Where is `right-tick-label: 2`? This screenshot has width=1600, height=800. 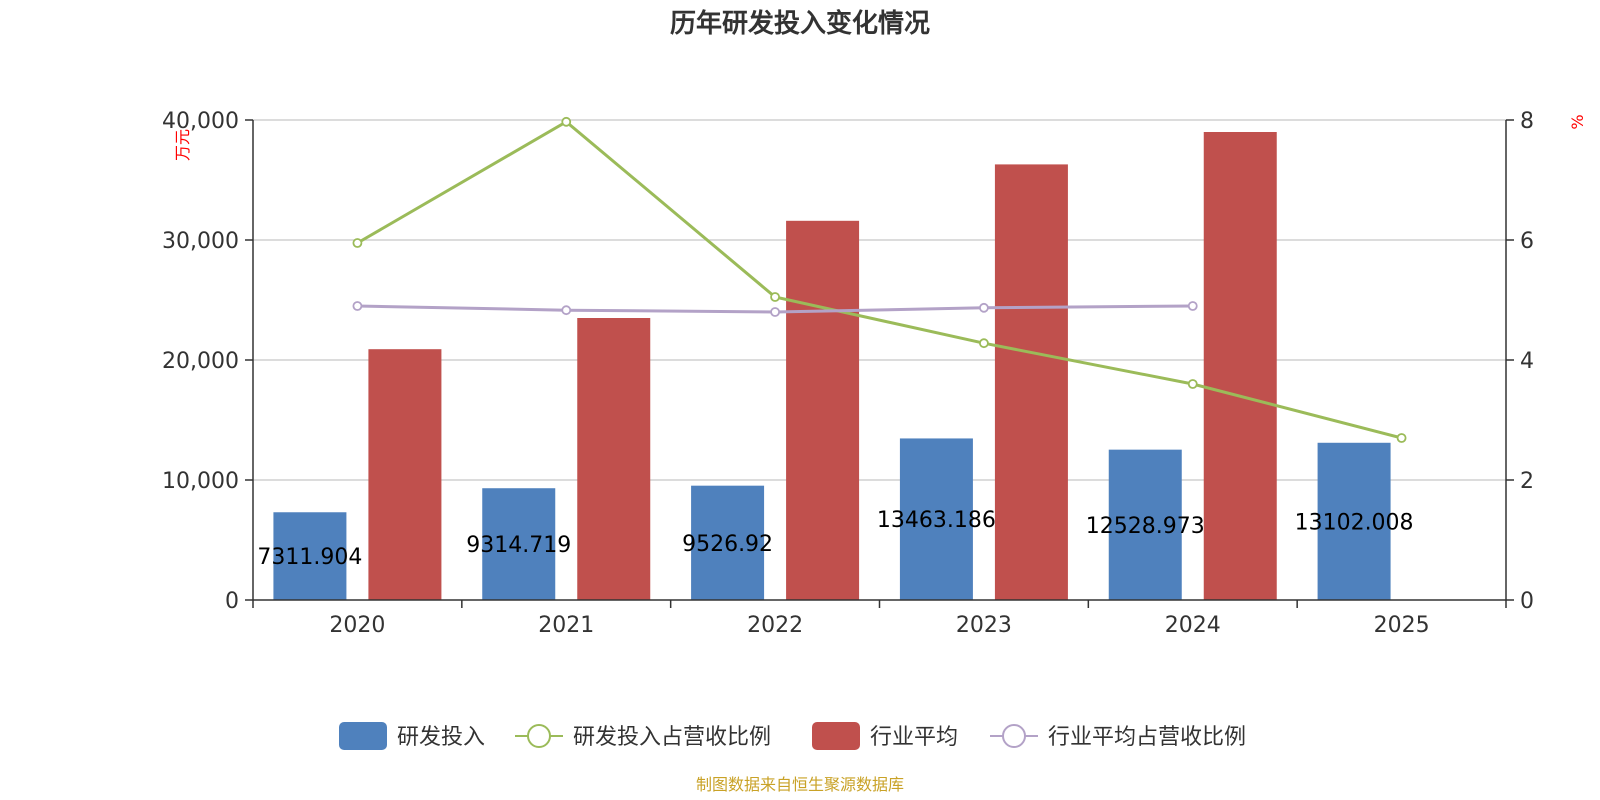
right-tick-label: 2 is located at coordinates (1527, 481).